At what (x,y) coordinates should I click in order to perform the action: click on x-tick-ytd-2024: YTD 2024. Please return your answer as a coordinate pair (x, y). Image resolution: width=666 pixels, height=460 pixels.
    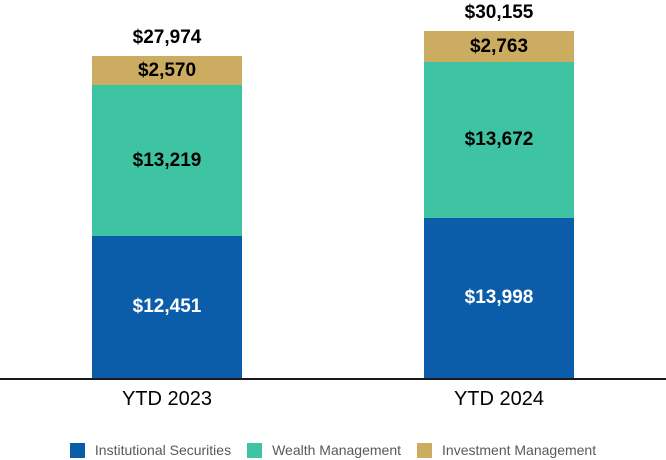
    Looking at the image, I should click on (499, 399).